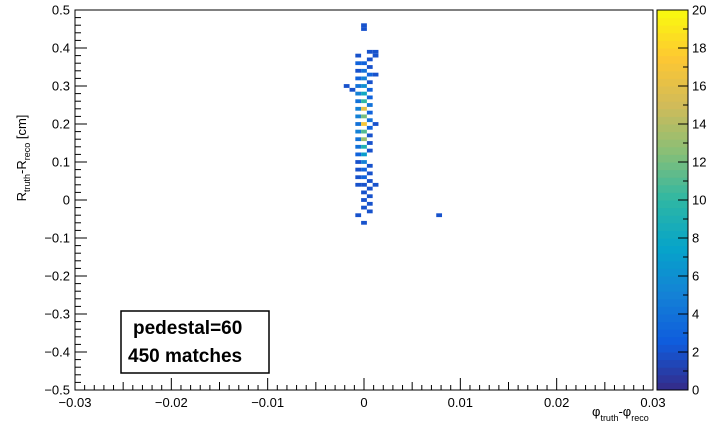 Image resolution: width=714 pixels, height=428 pixels. I want to click on y-tick-label: 0.3, so click(61, 86).